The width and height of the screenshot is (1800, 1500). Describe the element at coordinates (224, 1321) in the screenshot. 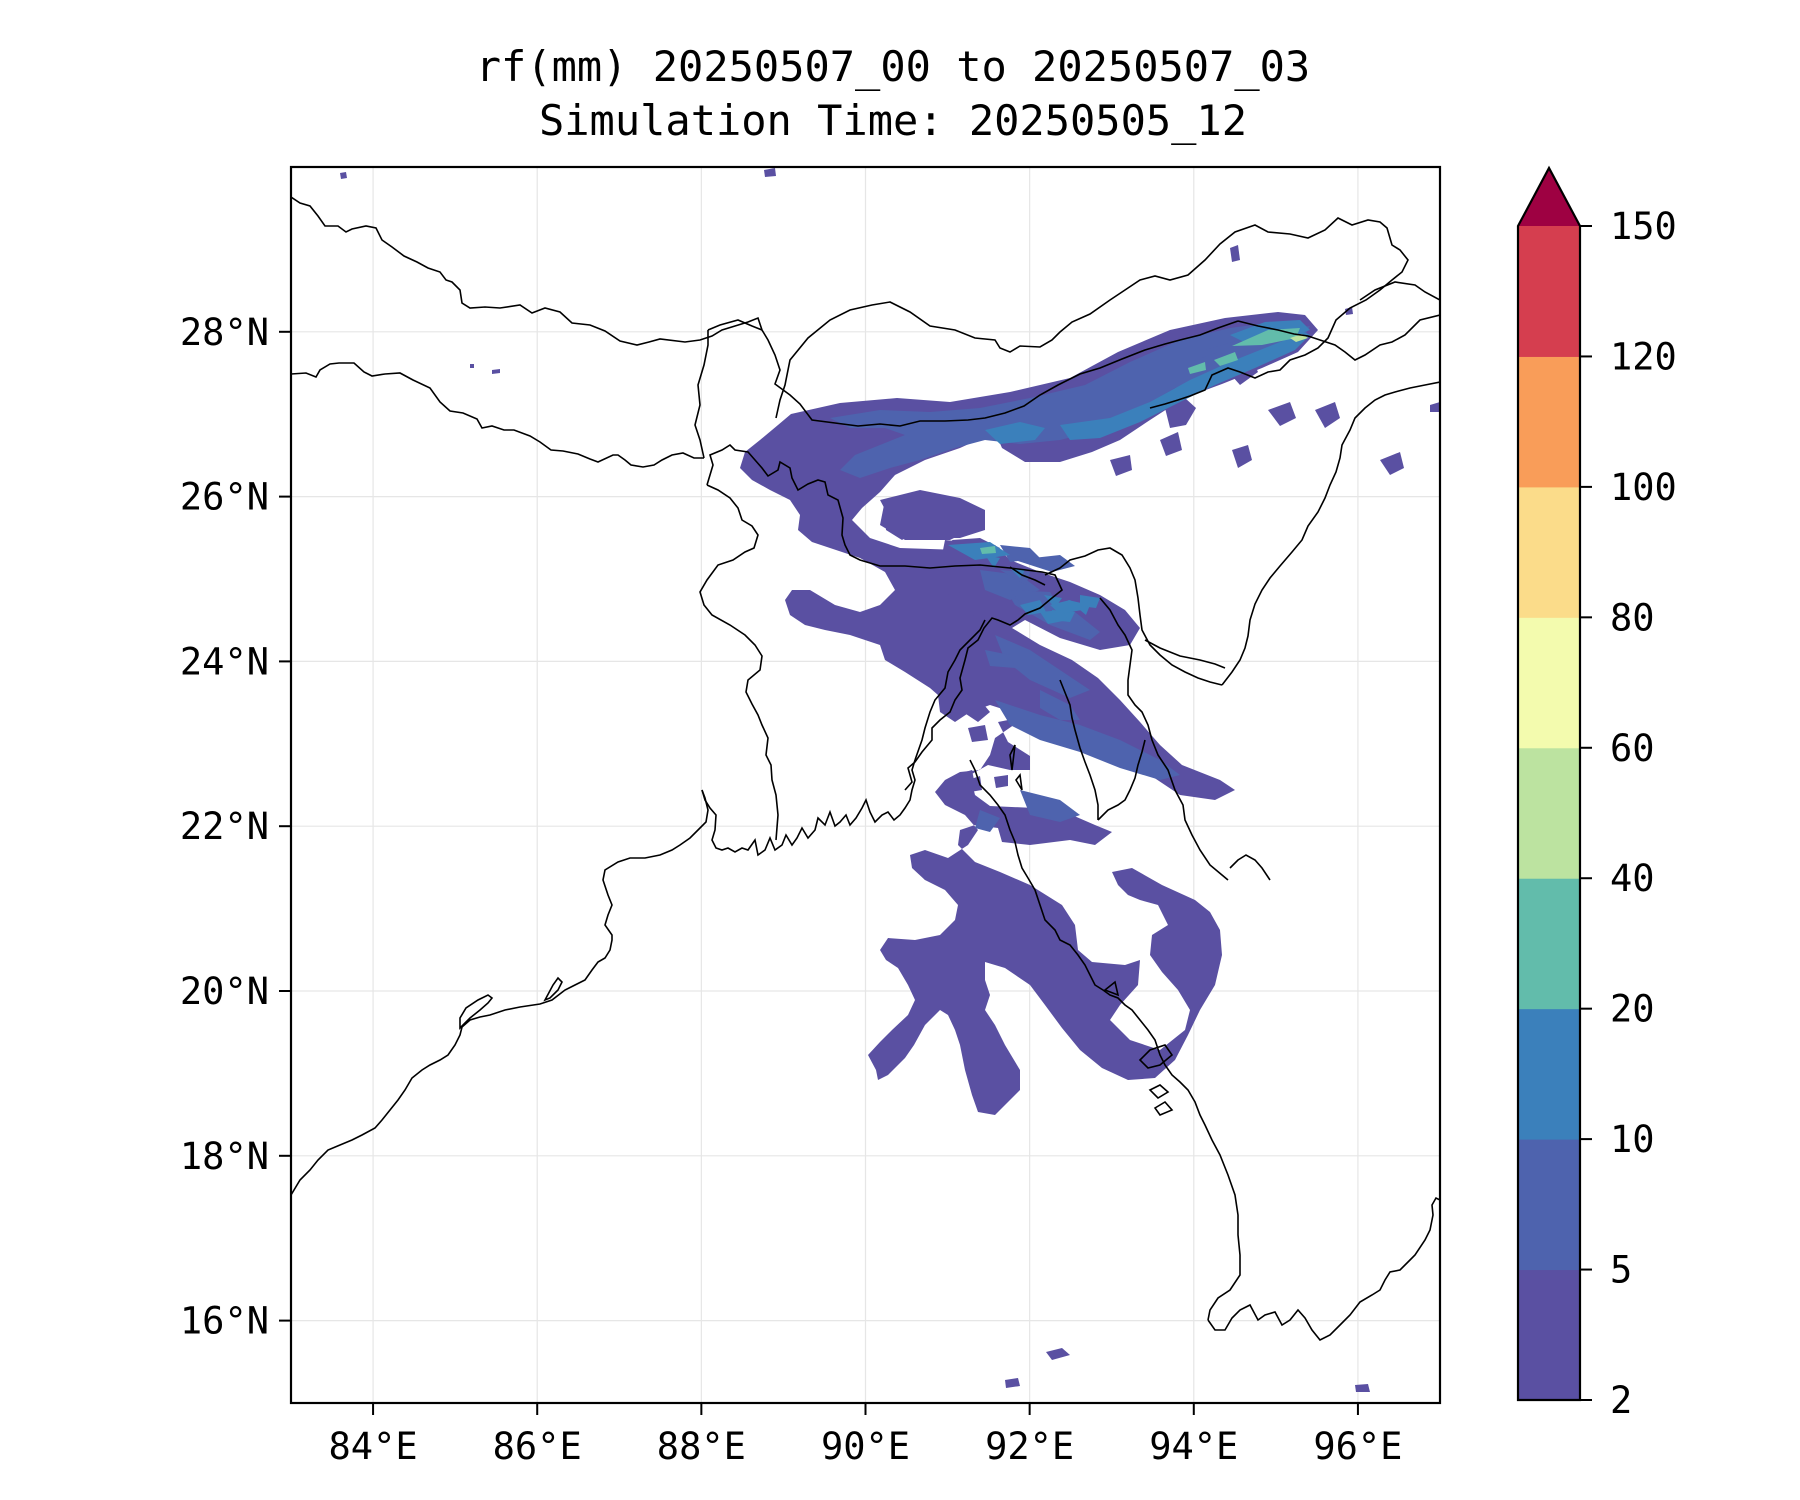

I see `y-tick-label: 16°N` at that location.